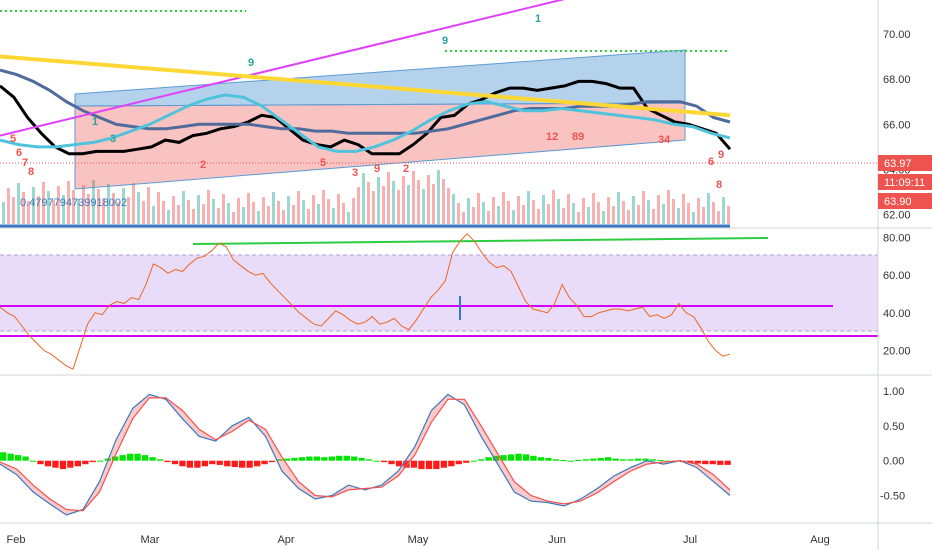 The image size is (932, 550). What do you see at coordinates (418, 540) in the screenshot?
I see `time-axis-labels: Feb Mar Apr May Jun Jul Aug` at bounding box center [418, 540].